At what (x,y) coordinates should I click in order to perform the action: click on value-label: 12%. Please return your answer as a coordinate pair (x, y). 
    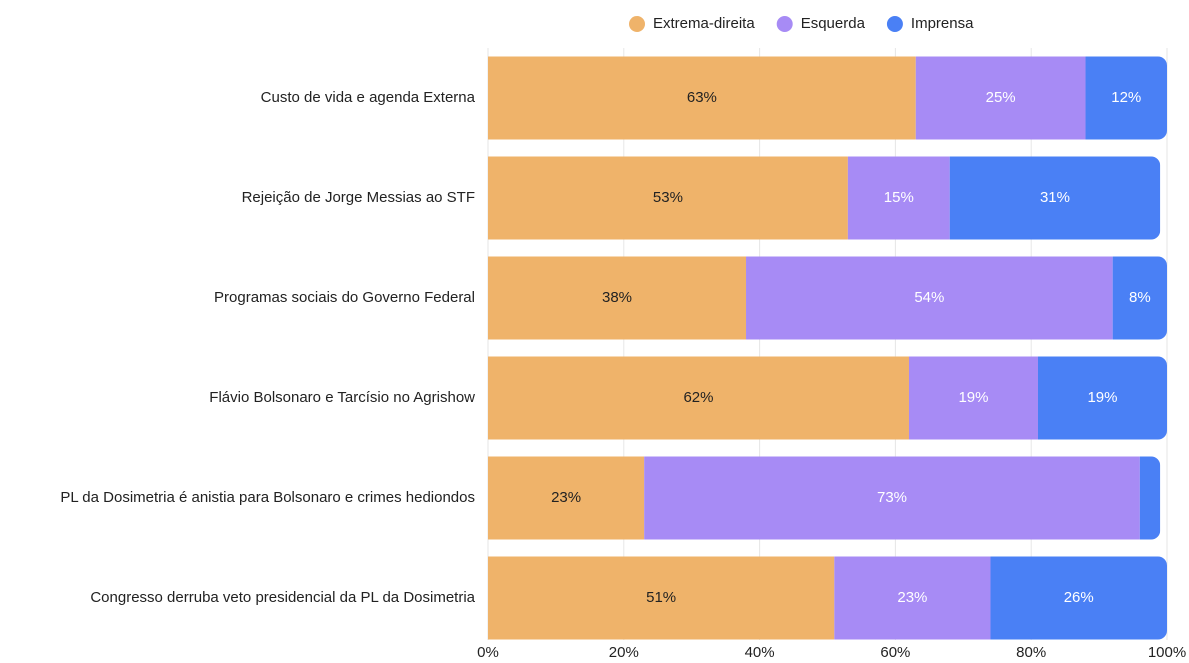
    Looking at the image, I should click on (1126, 97).